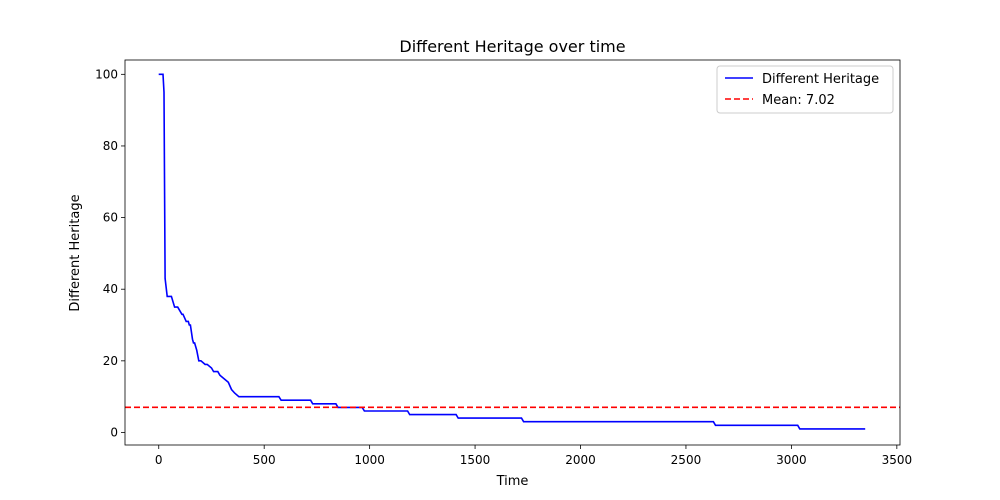 Image resolution: width=1000 pixels, height=500 pixels. I want to click on x-tick-label: 1000, so click(369, 460).